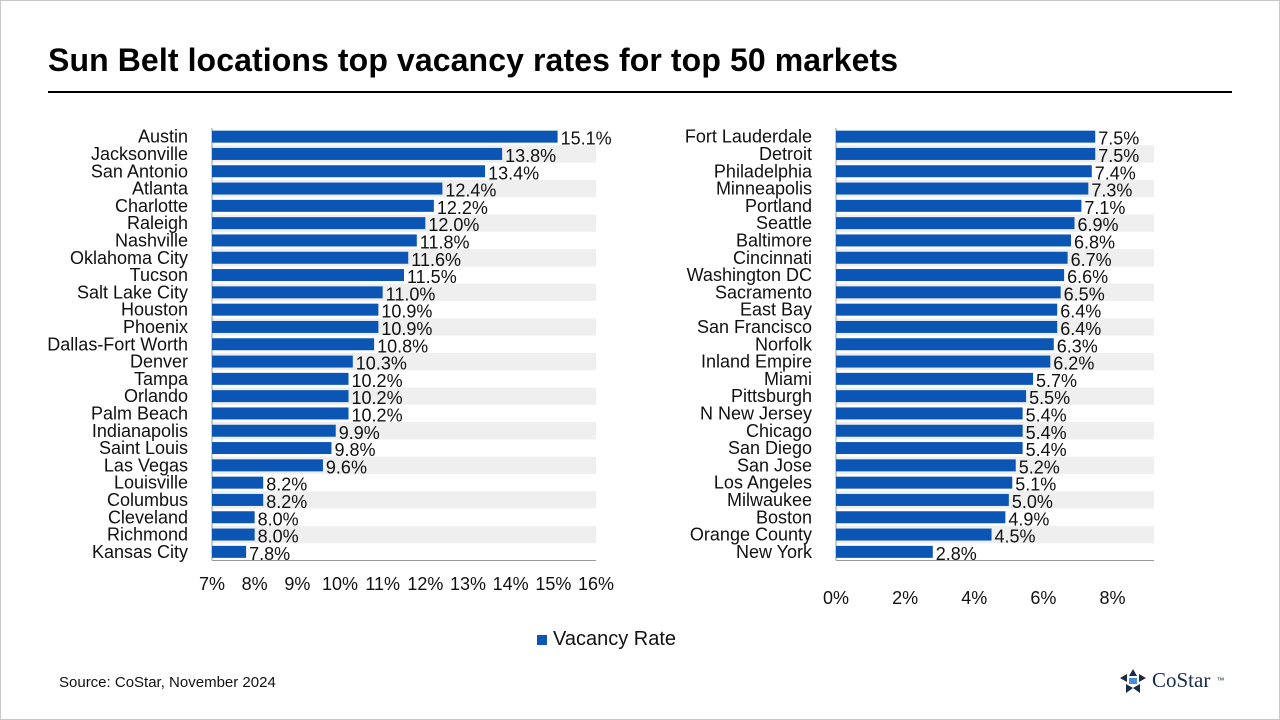 This screenshot has height=720, width=1280. I want to click on legend: Vacancy Rate, so click(606, 639).